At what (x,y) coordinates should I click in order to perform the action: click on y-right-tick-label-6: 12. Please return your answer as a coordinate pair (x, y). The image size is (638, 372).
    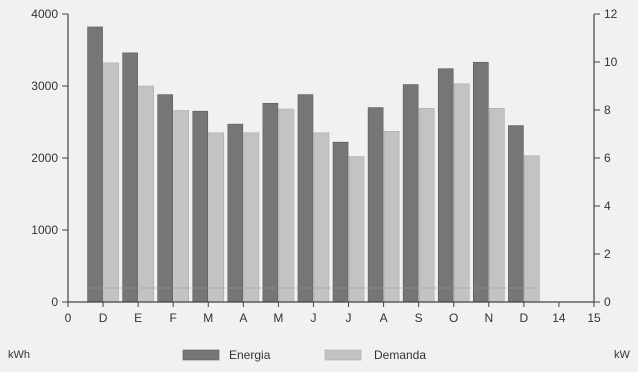
    Looking at the image, I should click on (611, 14).